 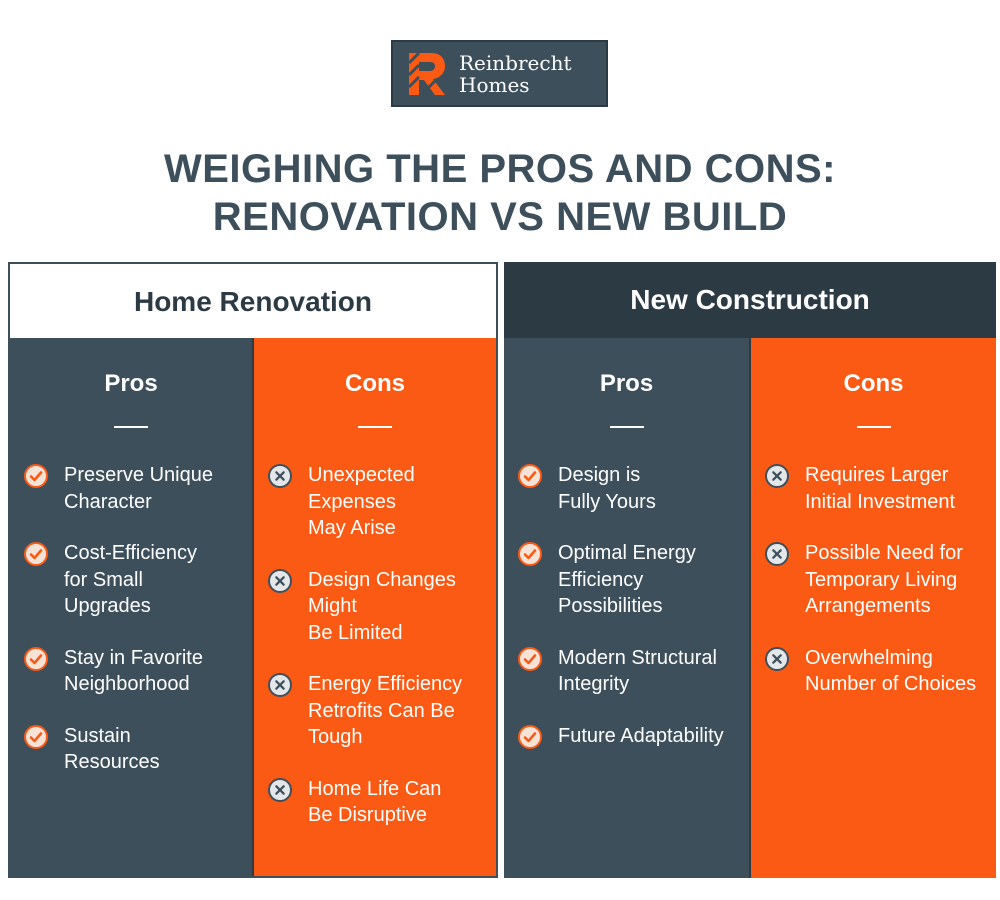 What do you see at coordinates (361, 501) in the screenshot?
I see `list-item-text: Unexpected Expenses May Arise` at bounding box center [361, 501].